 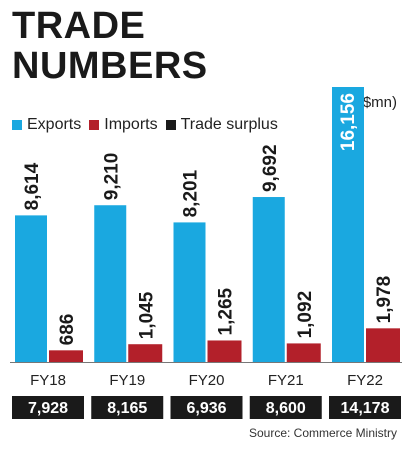 I want to click on data-label-exports-fy22: 16,156, so click(x=348, y=122).